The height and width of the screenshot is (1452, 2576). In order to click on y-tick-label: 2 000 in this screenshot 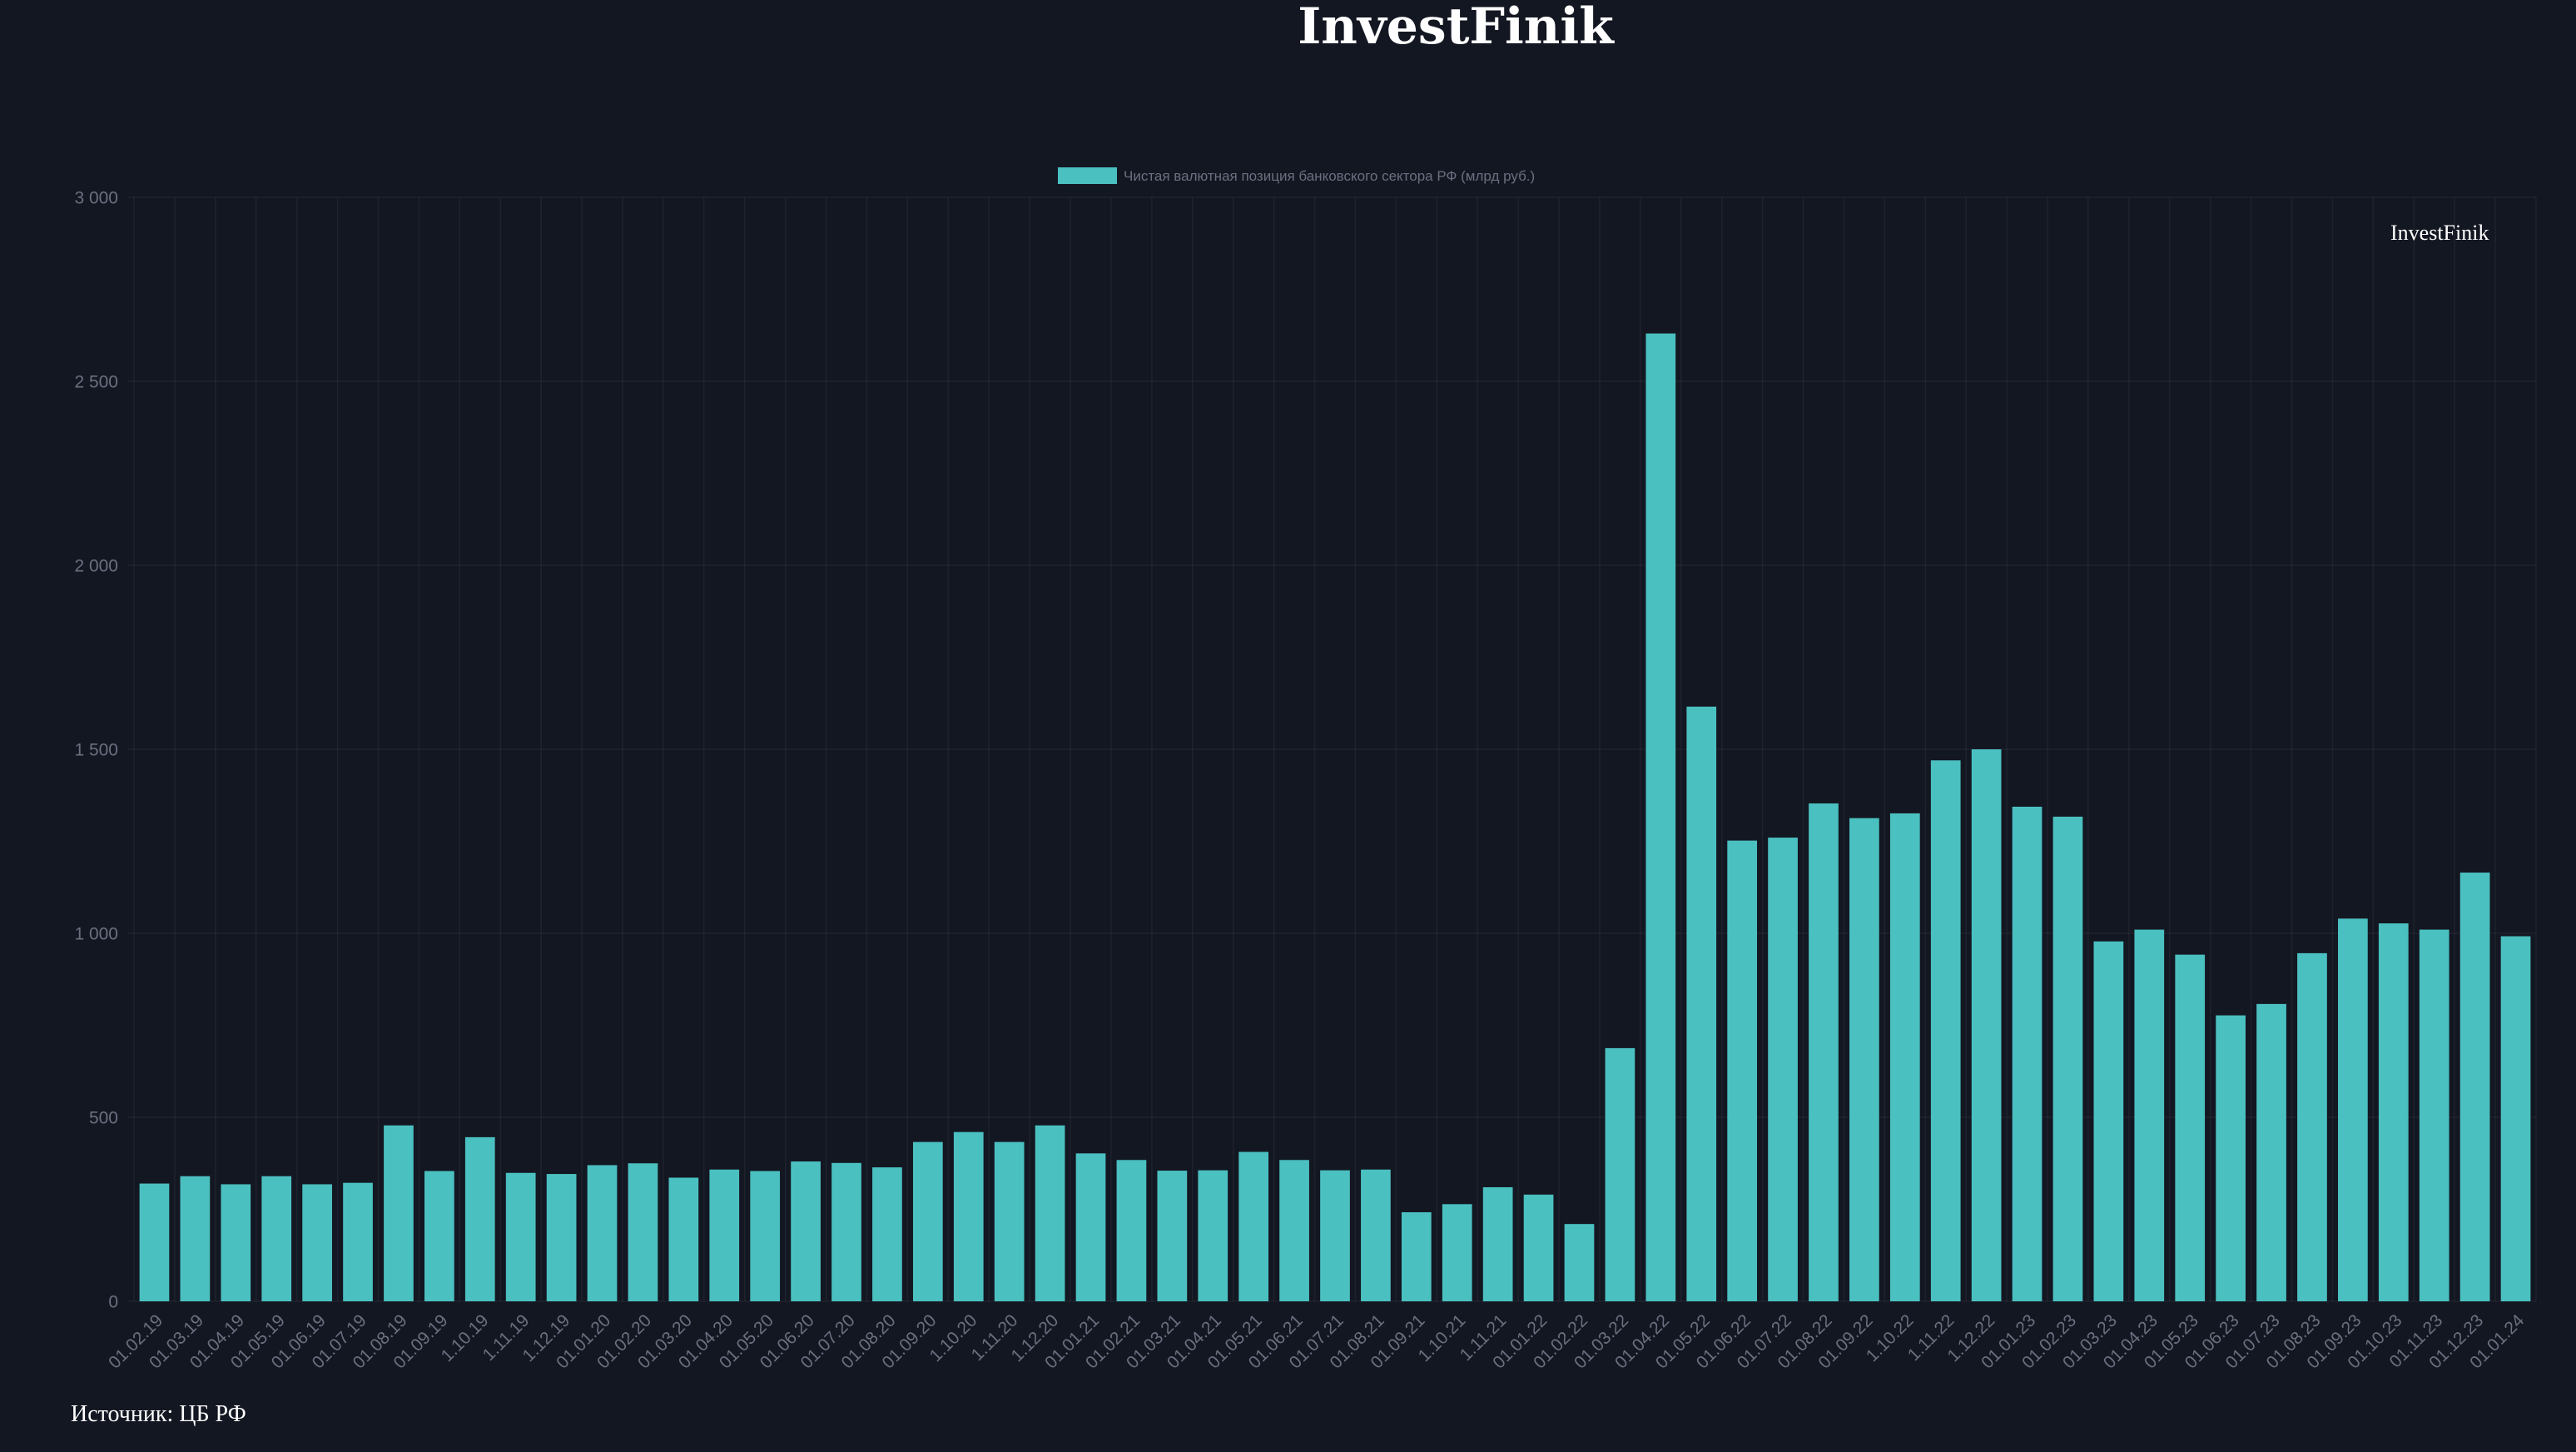, I will do `click(96, 565)`.